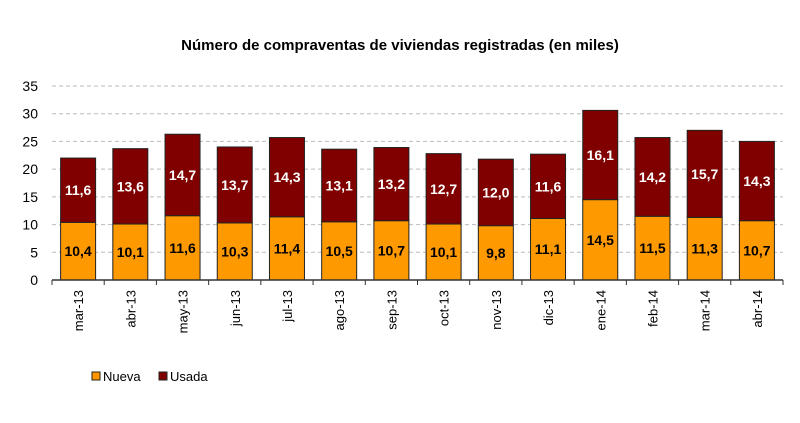 This screenshot has height=423, width=800. What do you see at coordinates (757, 309) in the screenshot?
I see `x-tick-label: abr-14` at bounding box center [757, 309].